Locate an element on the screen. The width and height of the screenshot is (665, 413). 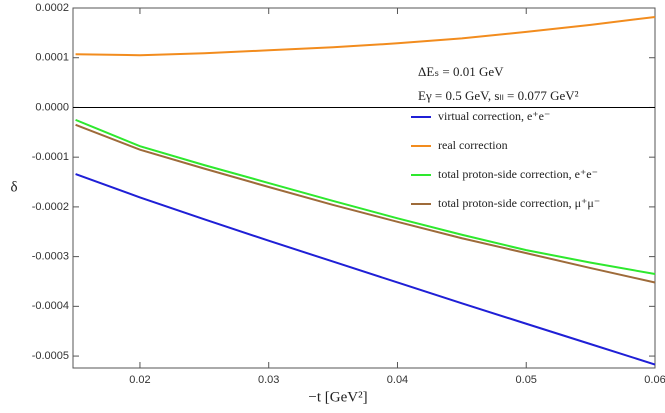
x-tick-label: 0.05 is located at coordinates (526, 380).